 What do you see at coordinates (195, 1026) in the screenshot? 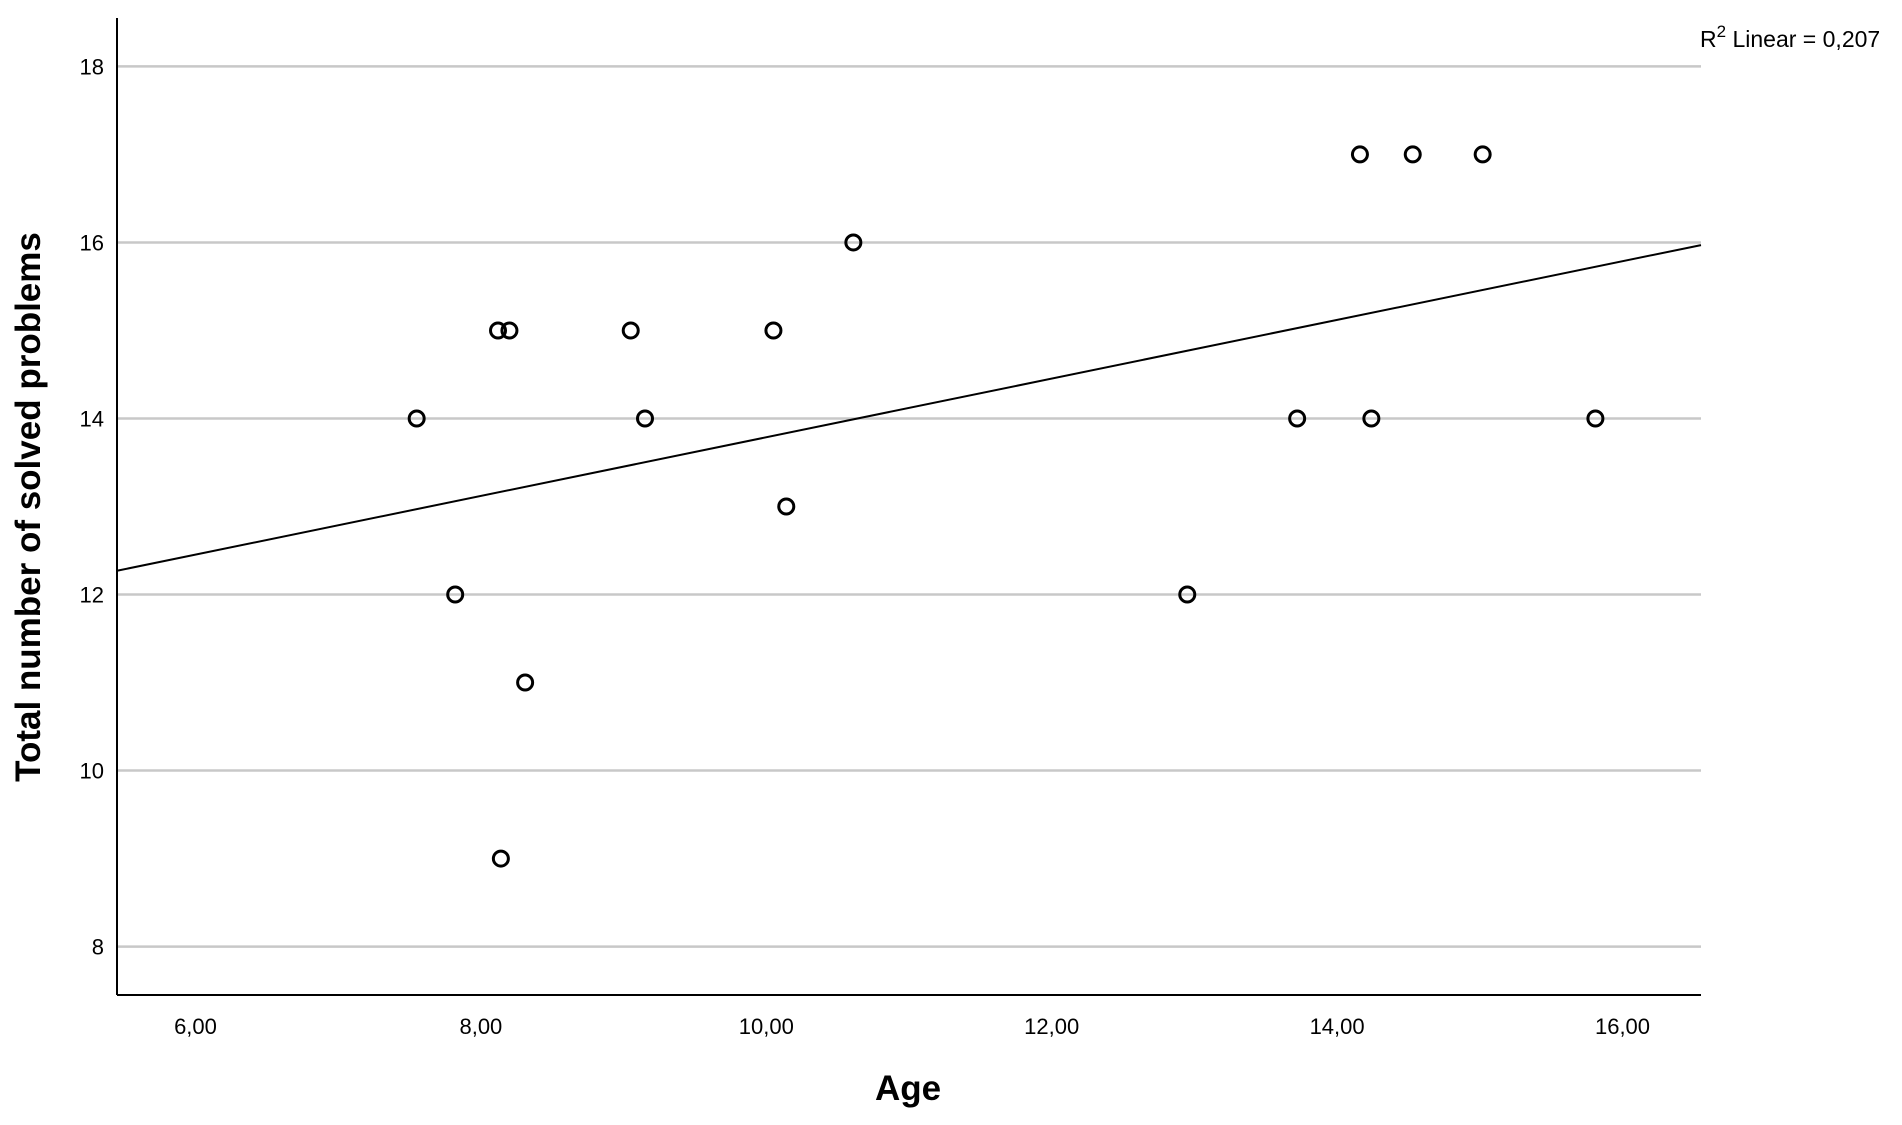
I see `x-tick-label: 6,00` at bounding box center [195, 1026].